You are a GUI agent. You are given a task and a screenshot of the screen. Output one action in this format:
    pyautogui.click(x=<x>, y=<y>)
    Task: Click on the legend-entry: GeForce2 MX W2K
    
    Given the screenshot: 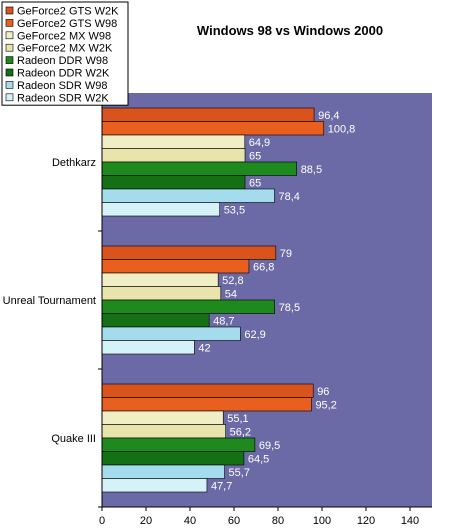 What is the action you would take?
    pyautogui.click(x=65, y=49)
    